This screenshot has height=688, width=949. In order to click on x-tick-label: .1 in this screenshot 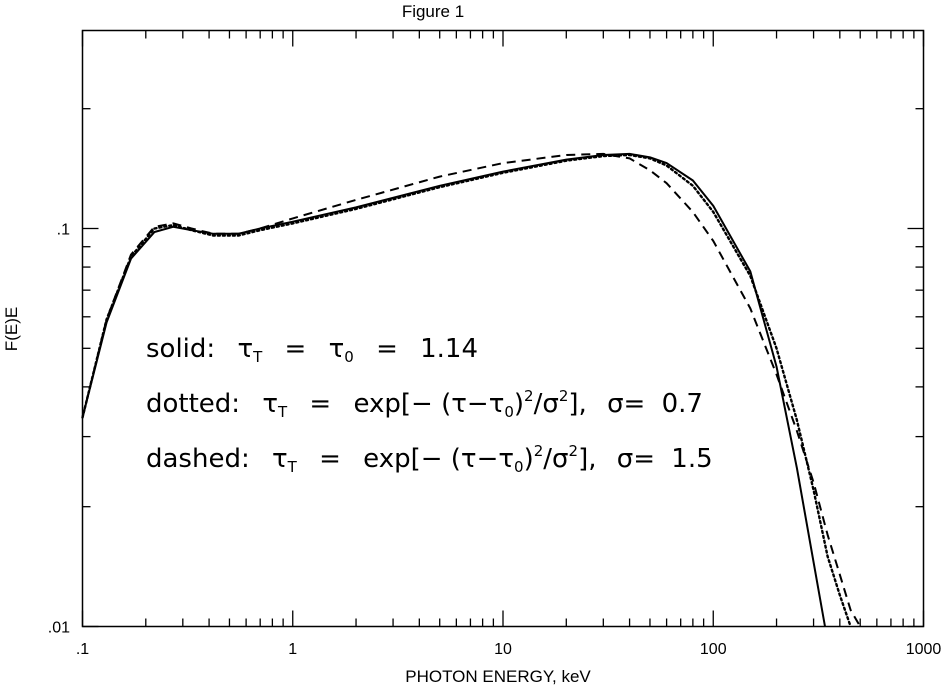, I will do `click(82, 649)`.